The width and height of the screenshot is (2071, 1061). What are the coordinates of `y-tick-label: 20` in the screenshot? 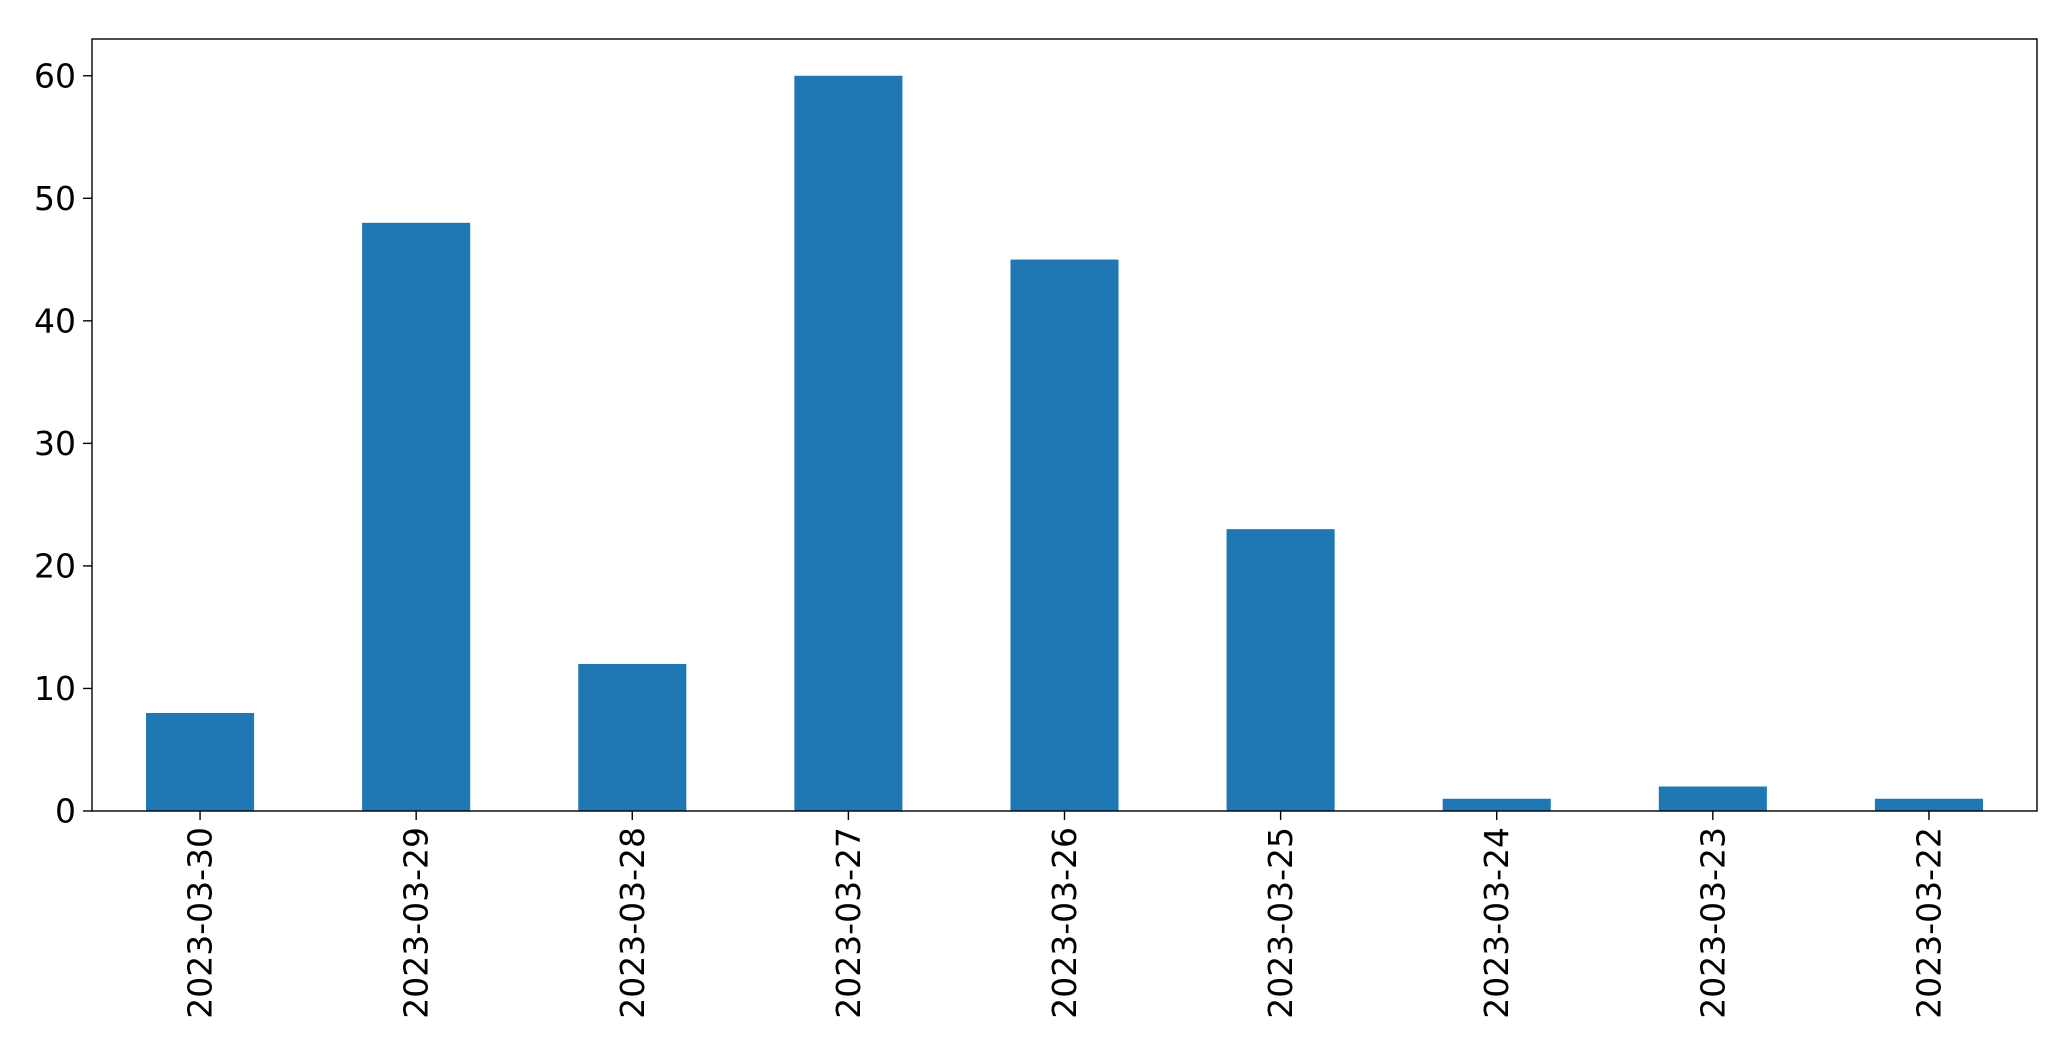 It's located at (55, 565).